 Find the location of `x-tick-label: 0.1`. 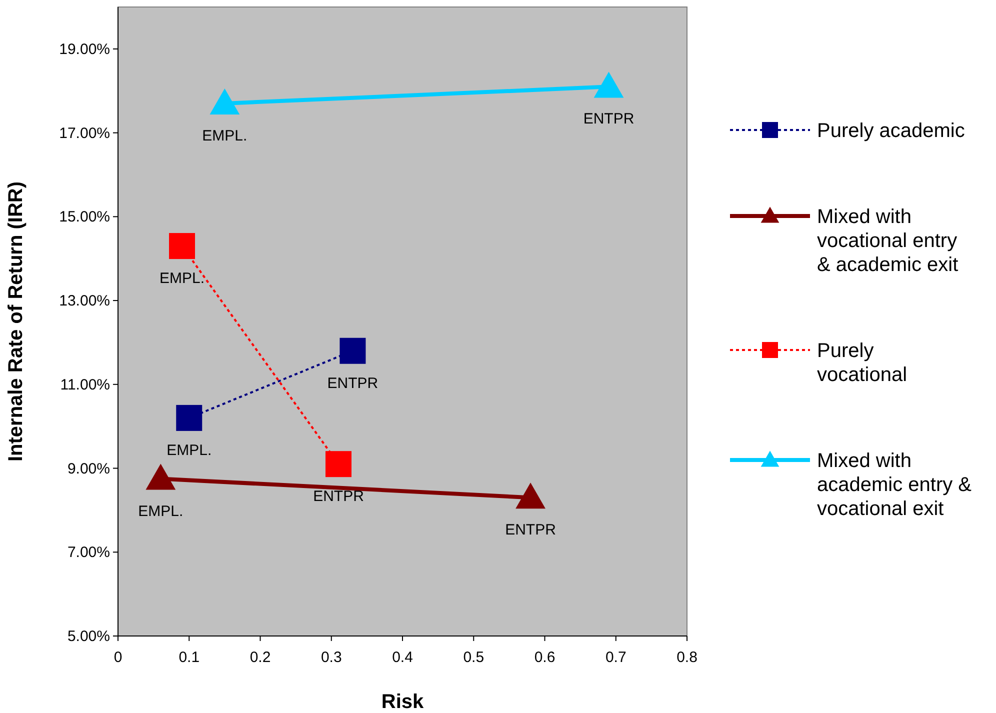

x-tick-label: 0.1 is located at coordinates (189, 657).